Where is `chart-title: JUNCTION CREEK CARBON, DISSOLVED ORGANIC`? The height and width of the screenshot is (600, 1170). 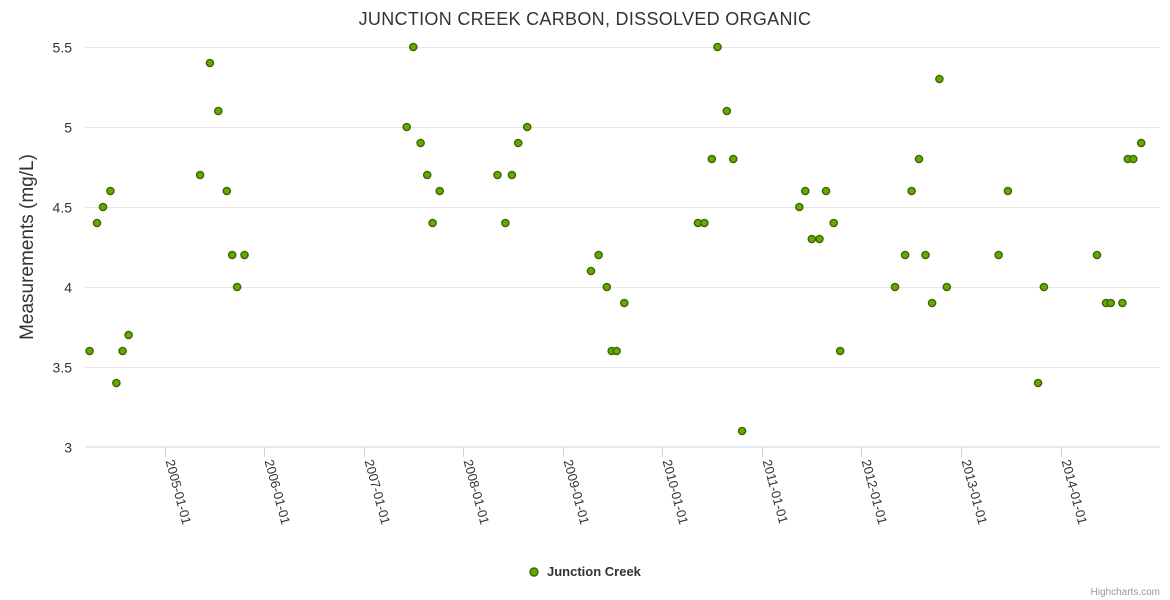 chart-title: JUNCTION CREEK CARBON, DISSOLVED ORGANIC is located at coordinates (585, 19).